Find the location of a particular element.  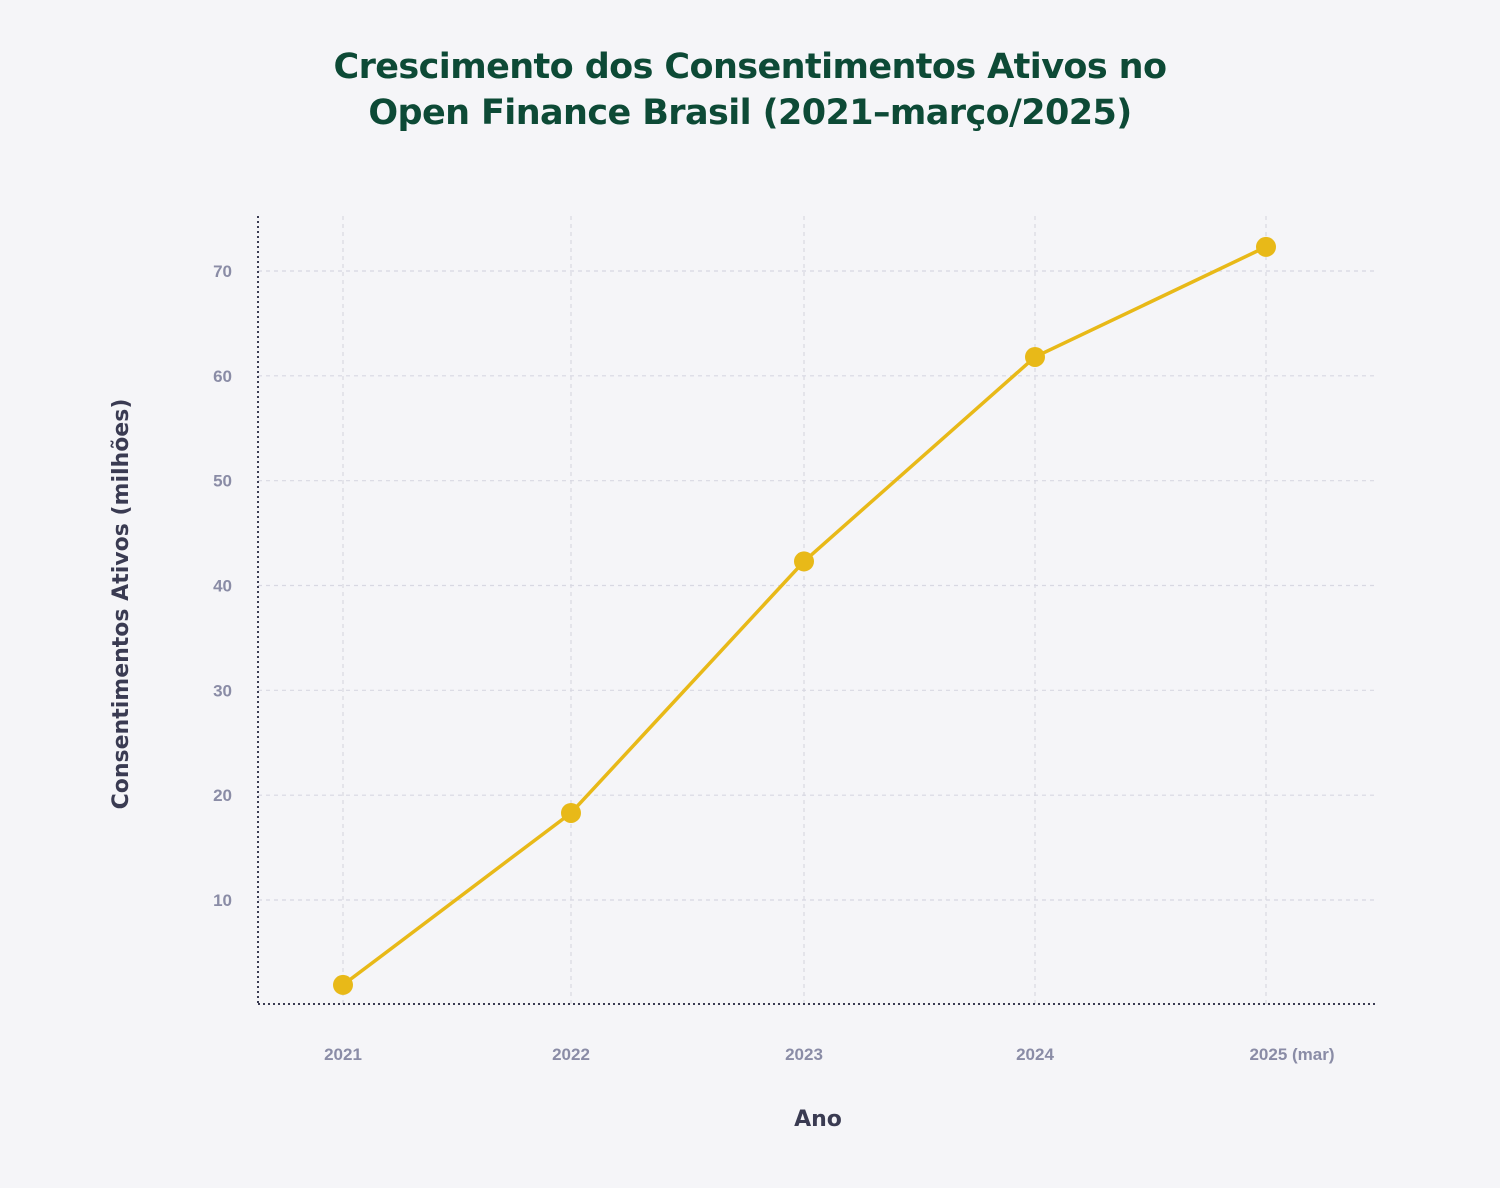

chart-title-line-1: Crescimento dos Consentimentos Ativos no is located at coordinates (750, 67).